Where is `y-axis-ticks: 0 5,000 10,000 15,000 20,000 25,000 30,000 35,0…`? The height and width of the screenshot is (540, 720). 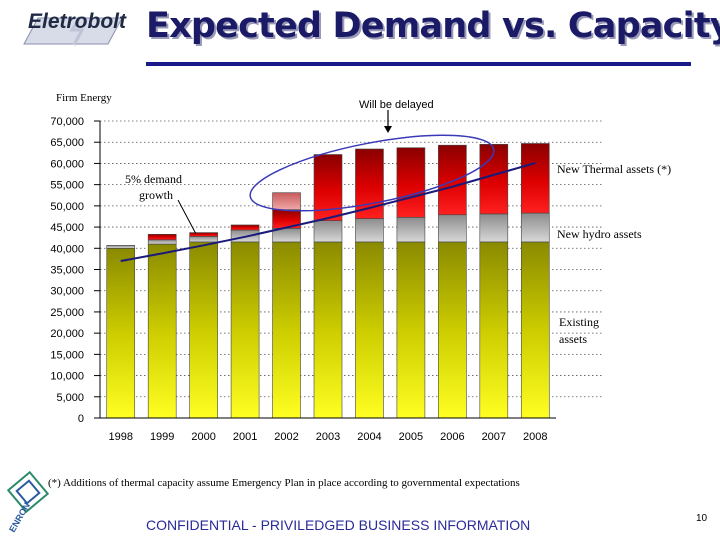 y-axis-ticks: 0 5,000 10,000 15,000 20,000 25,000 30,000 35,0… is located at coordinates (75, 270).